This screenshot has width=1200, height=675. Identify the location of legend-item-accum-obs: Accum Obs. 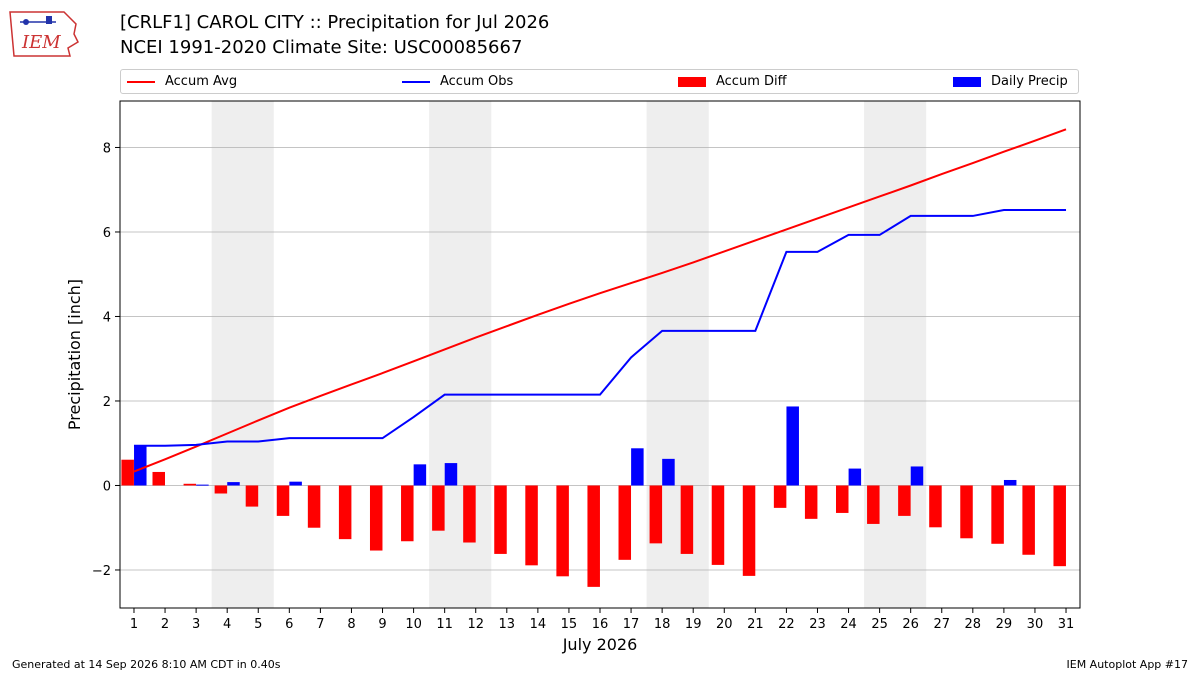
(457, 81).